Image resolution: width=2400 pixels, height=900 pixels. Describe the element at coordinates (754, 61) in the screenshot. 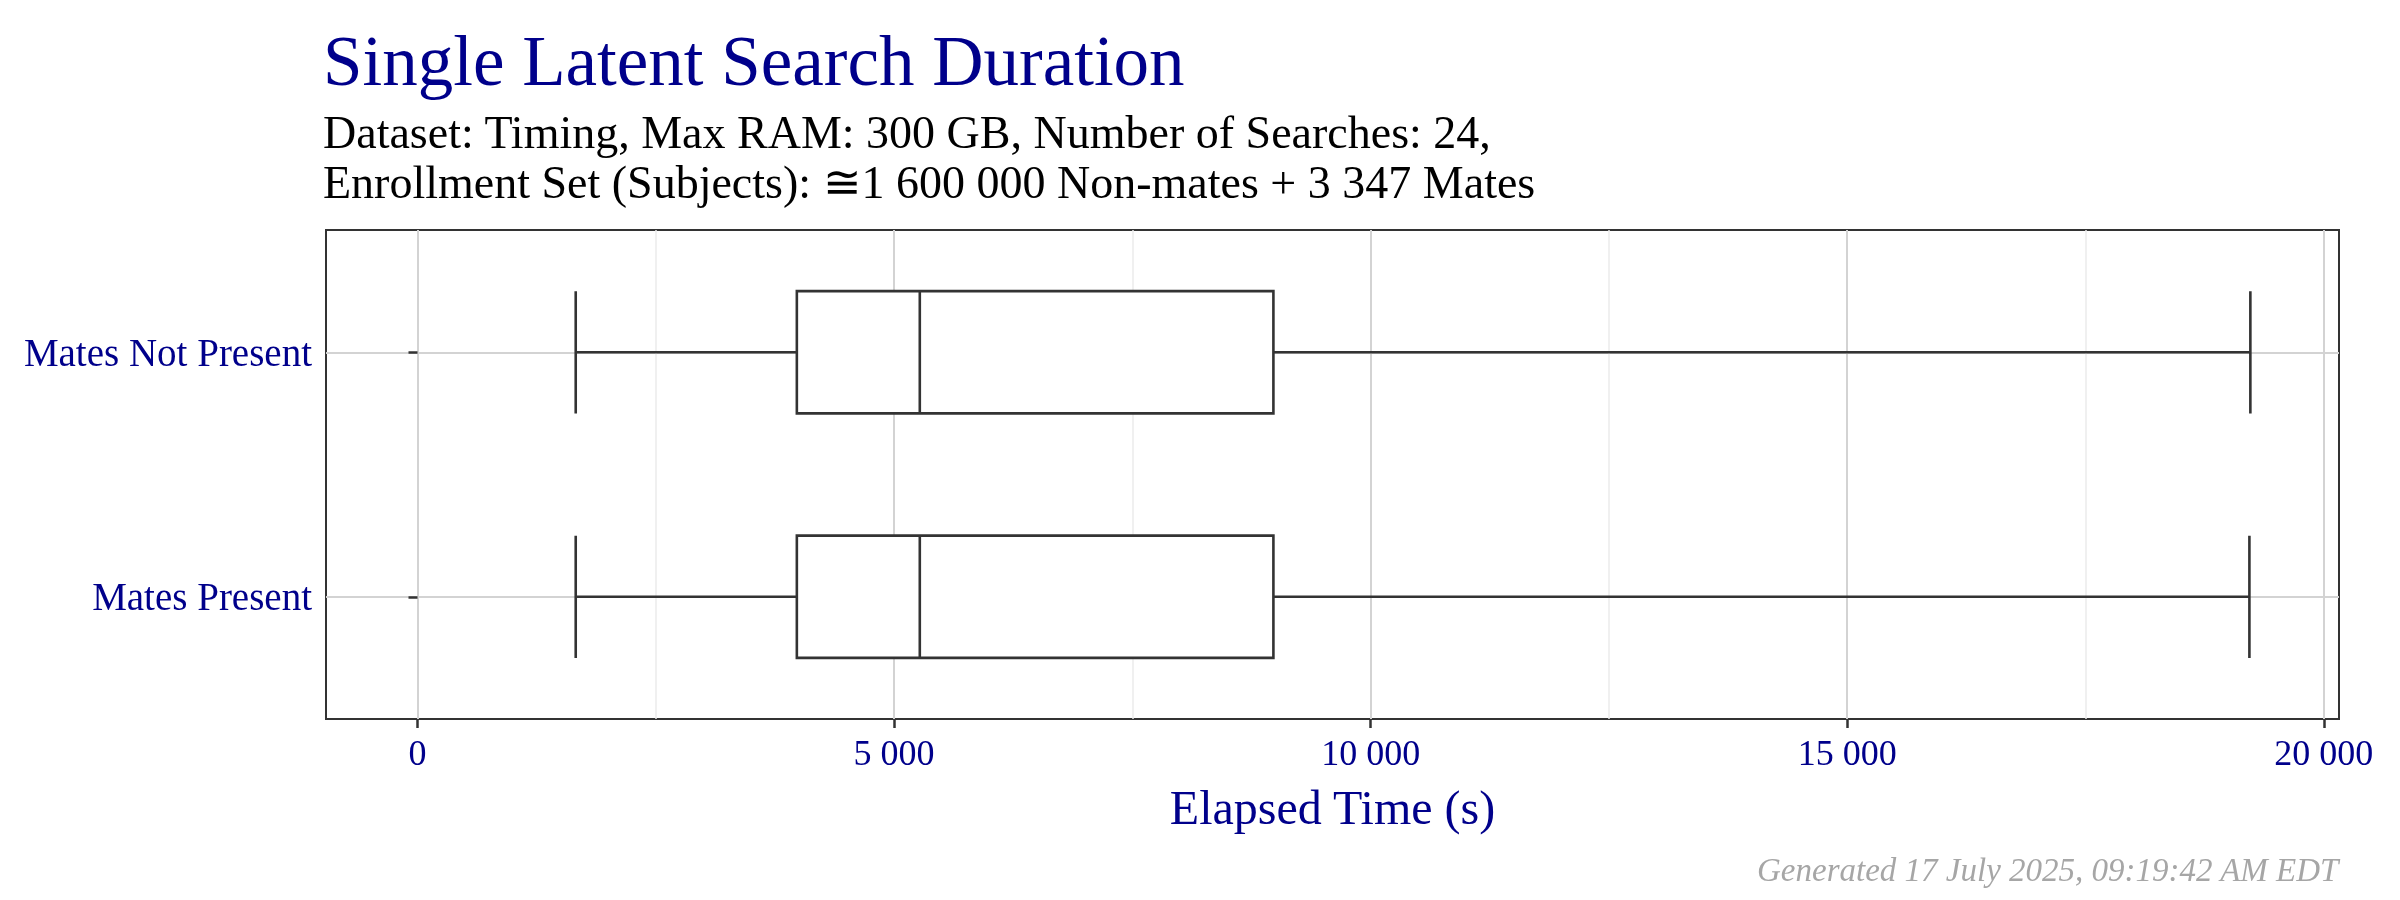

I see `chart-title: Single Latent Search Duration` at that location.